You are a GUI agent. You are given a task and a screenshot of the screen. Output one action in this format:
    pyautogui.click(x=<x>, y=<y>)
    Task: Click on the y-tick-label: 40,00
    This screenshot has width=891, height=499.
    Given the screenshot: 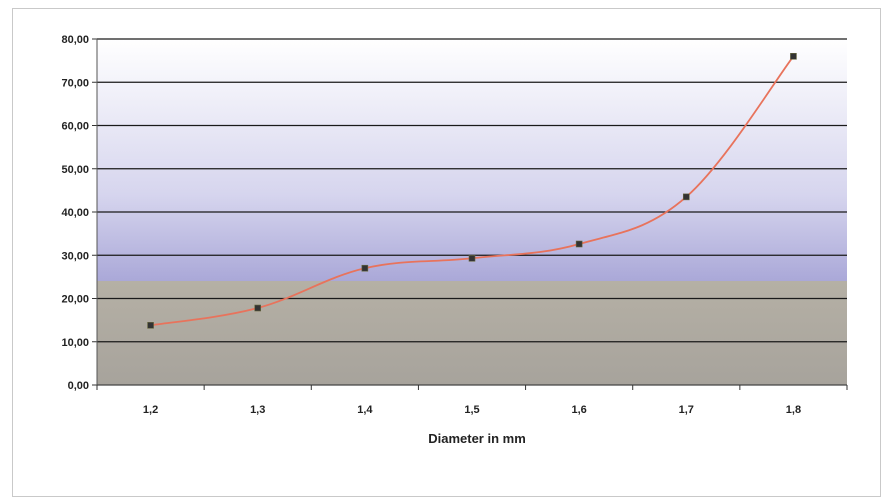 What is the action you would take?
    pyautogui.click(x=75, y=213)
    